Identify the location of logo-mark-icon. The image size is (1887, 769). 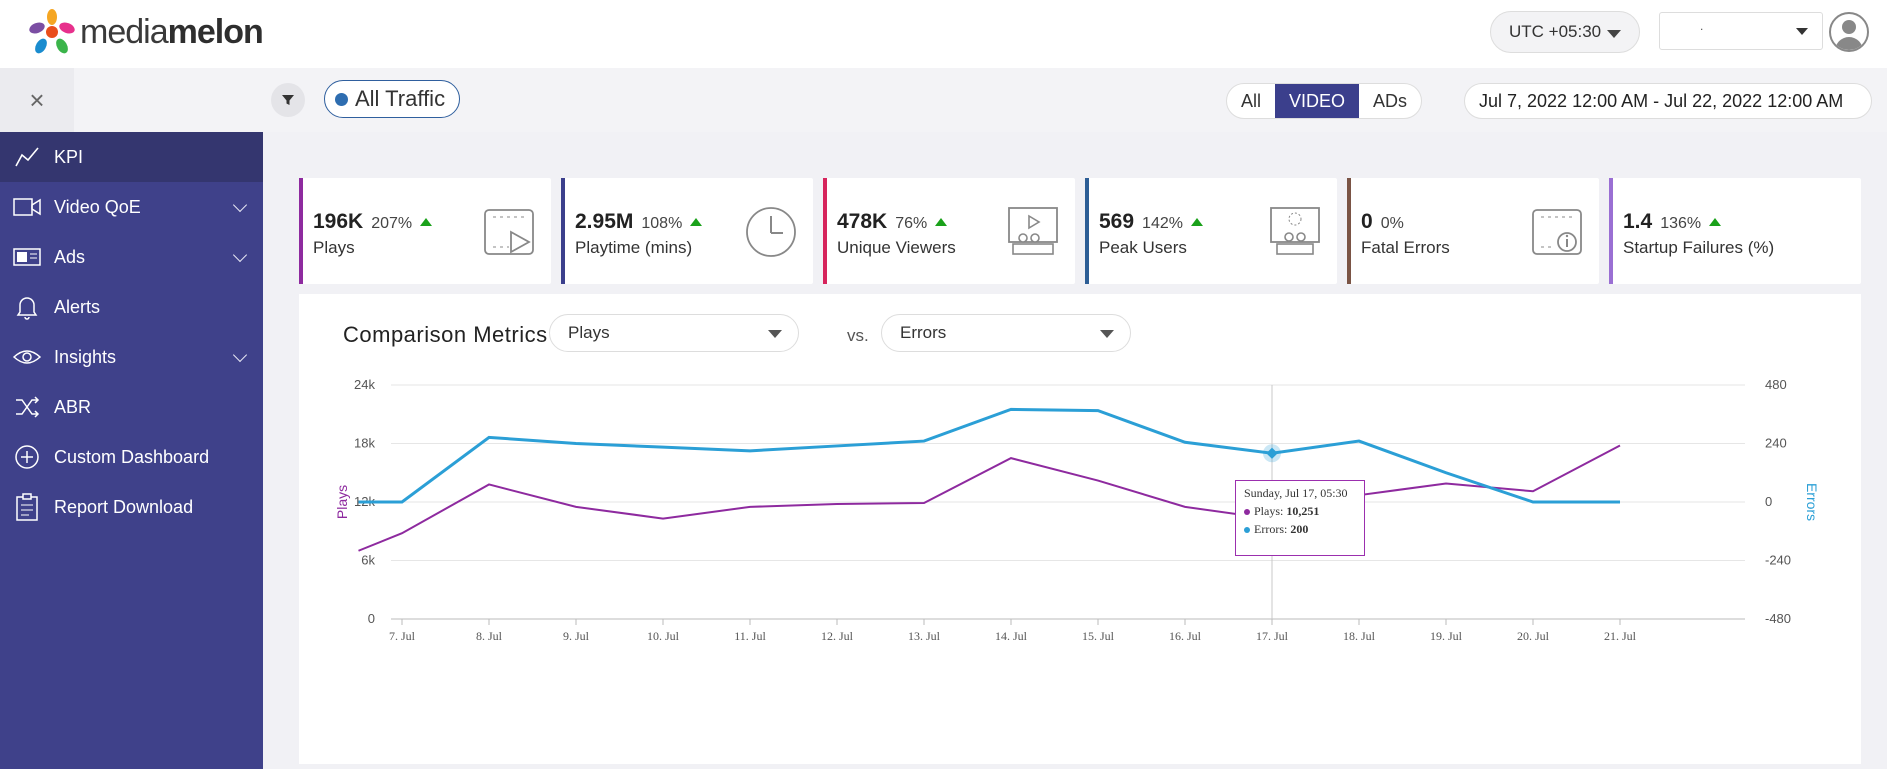
(52, 31).